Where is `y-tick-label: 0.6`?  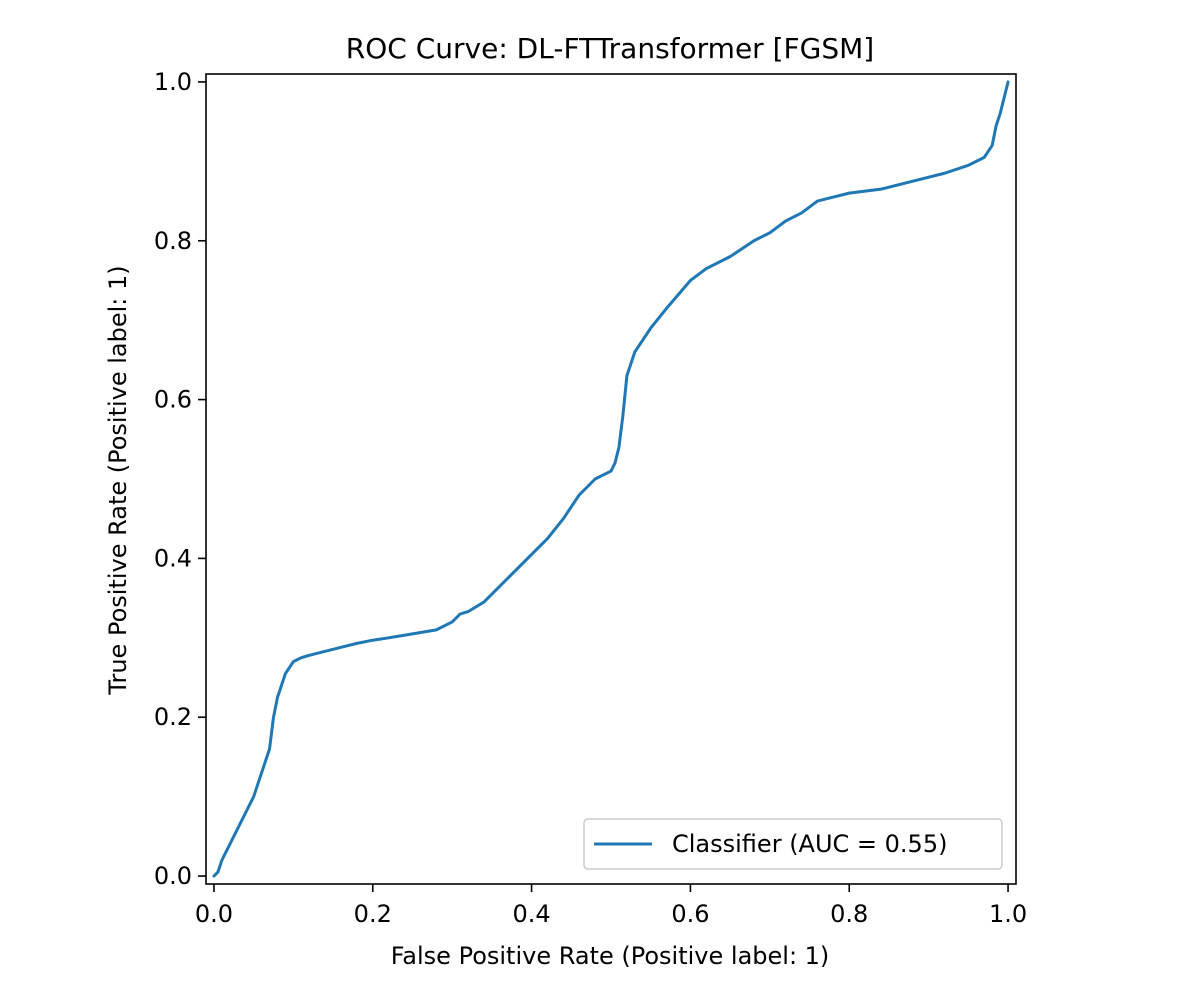 y-tick-label: 0.6 is located at coordinates (173, 400).